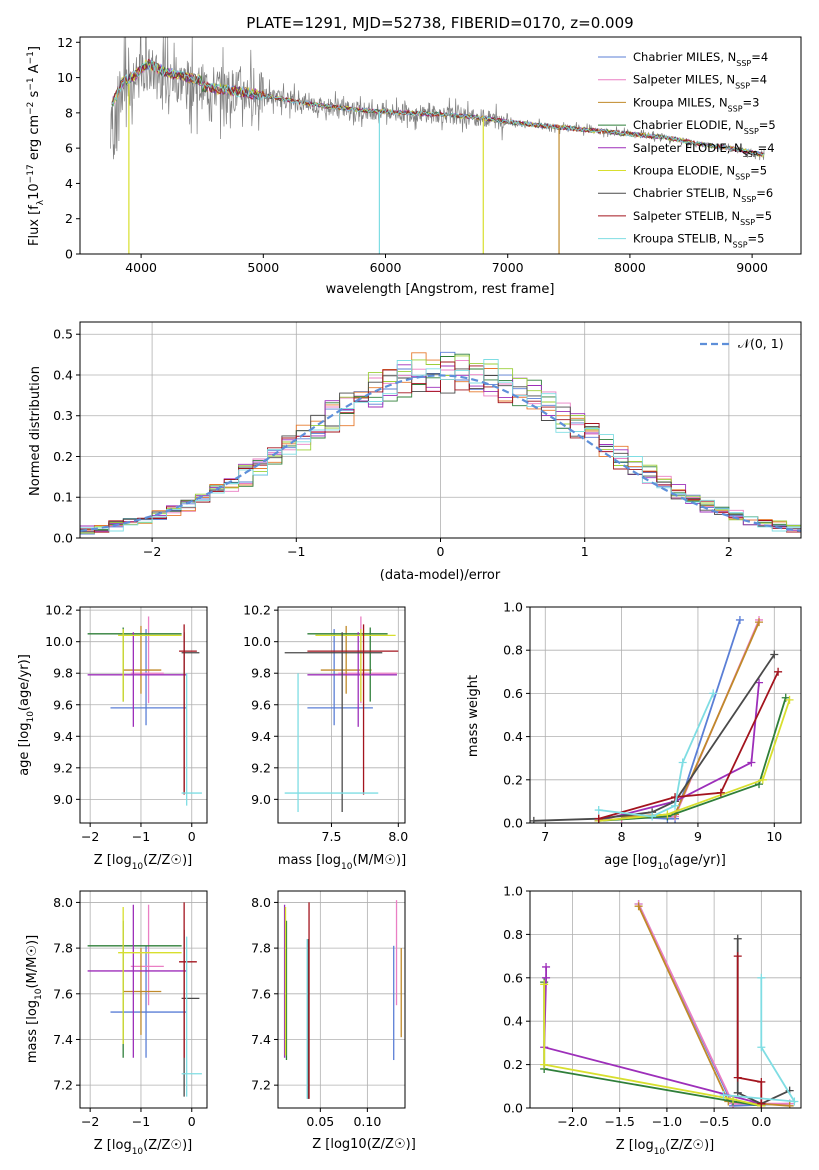  What do you see at coordinates (63, 799) in the screenshot?
I see `y-tick-label: 9.0` at bounding box center [63, 799].